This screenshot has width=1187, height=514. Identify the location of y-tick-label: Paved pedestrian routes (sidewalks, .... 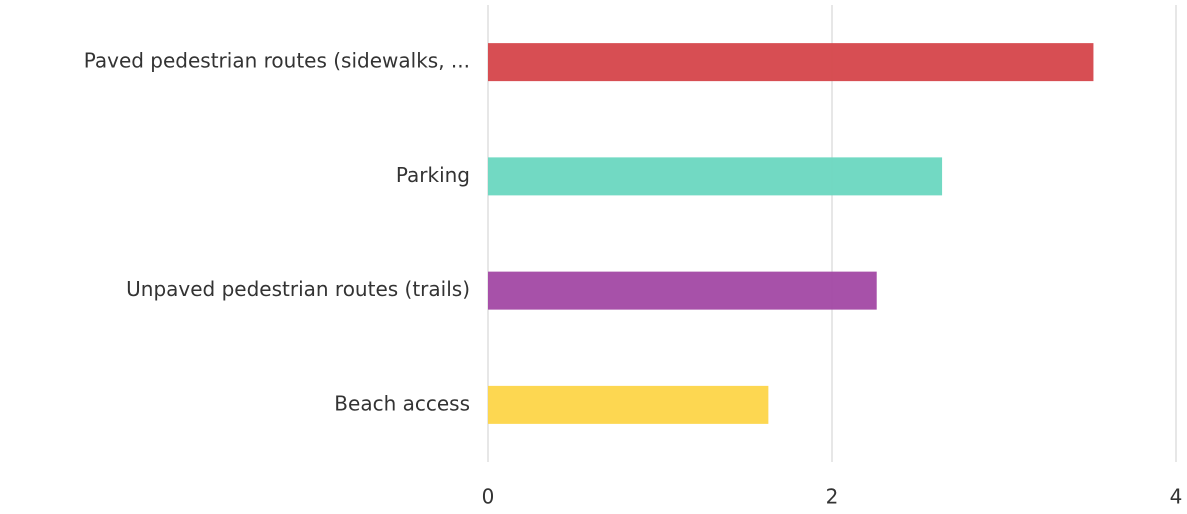
(277, 61).